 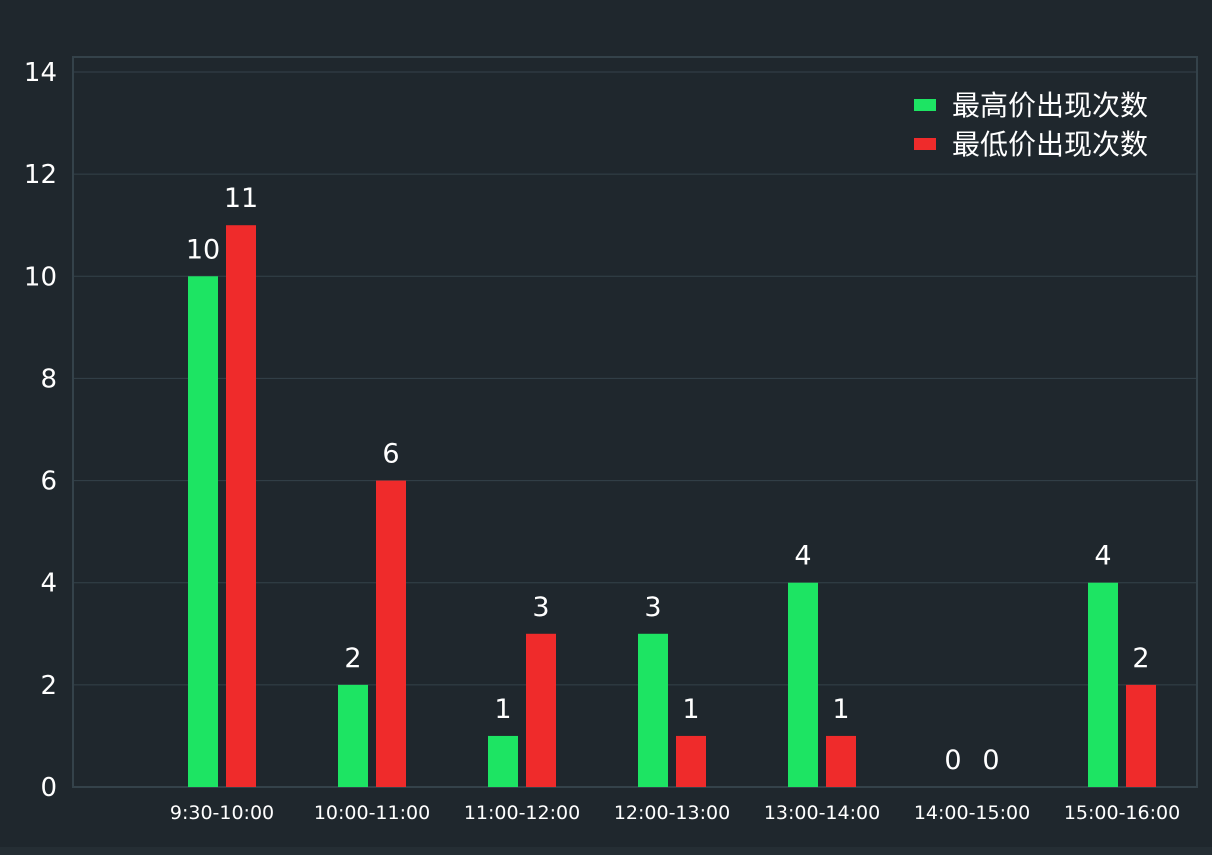 What do you see at coordinates (40, 73) in the screenshot?
I see `y-tick-label: 14` at bounding box center [40, 73].